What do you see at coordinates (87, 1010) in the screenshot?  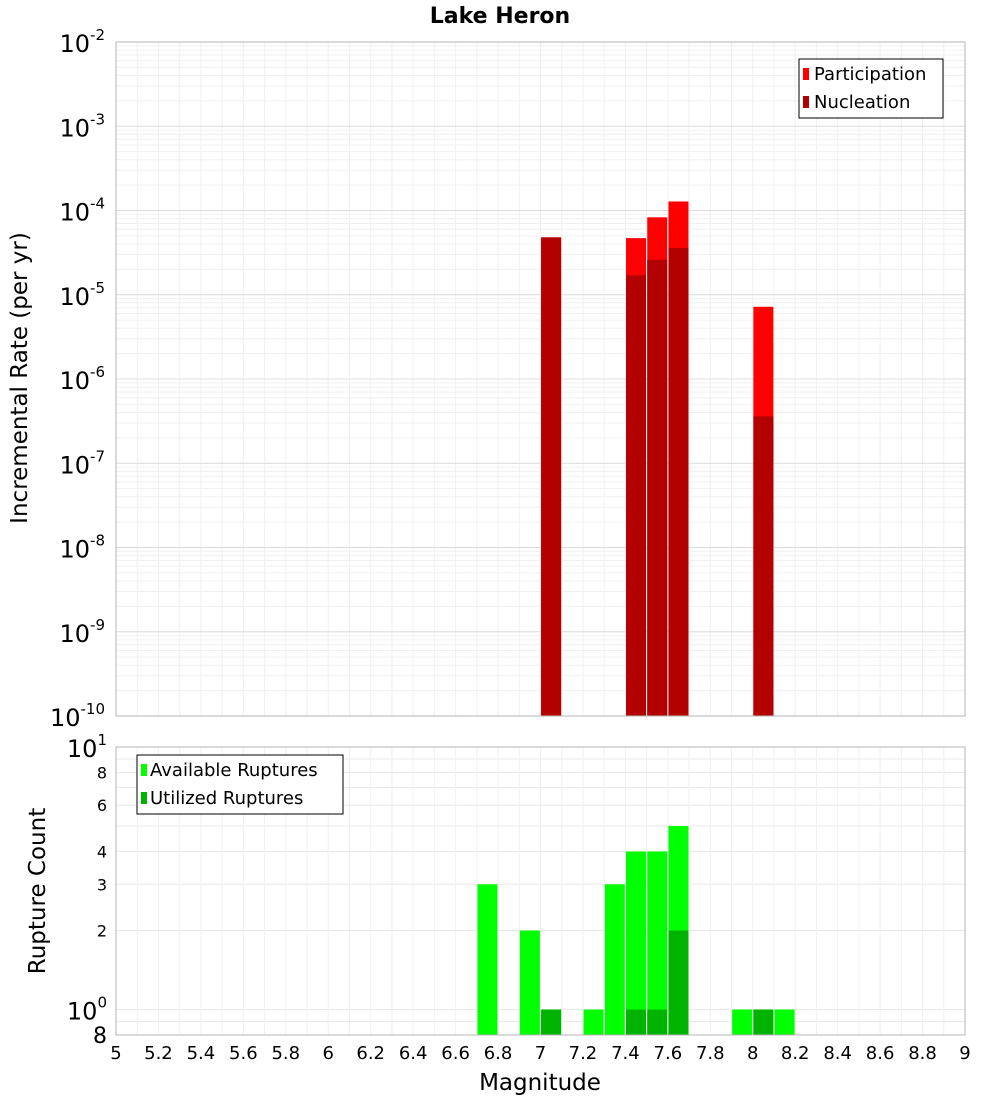 I see `bottom-y-tick-label: 10⁰` at bounding box center [87, 1010].